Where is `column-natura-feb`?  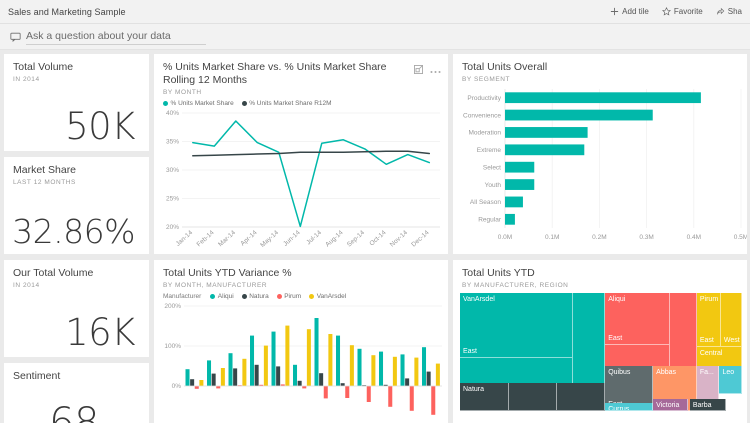
column-natura-feb is located at coordinates (213, 379).